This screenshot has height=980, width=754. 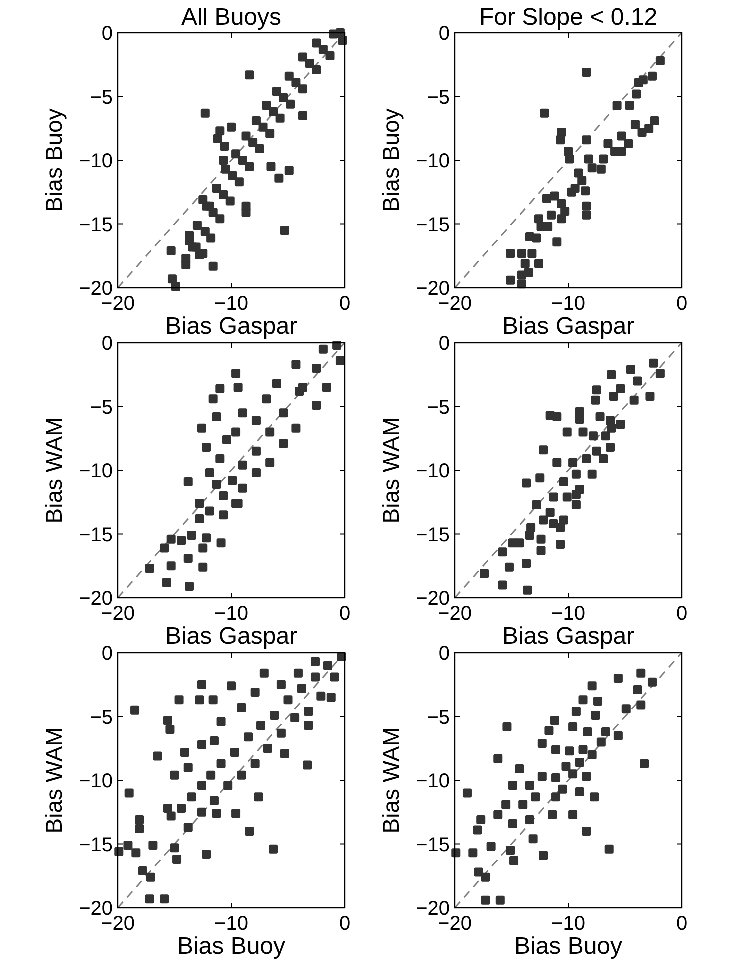 What do you see at coordinates (569, 614) in the screenshot?
I see `x-tick-label: −10` at bounding box center [569, 614].